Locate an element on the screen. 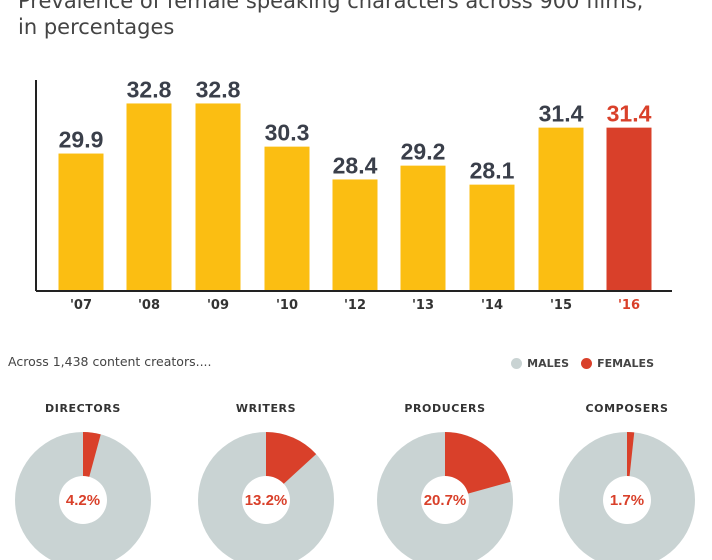  x-tick-label: '14 is located at coordinates (492, 305).